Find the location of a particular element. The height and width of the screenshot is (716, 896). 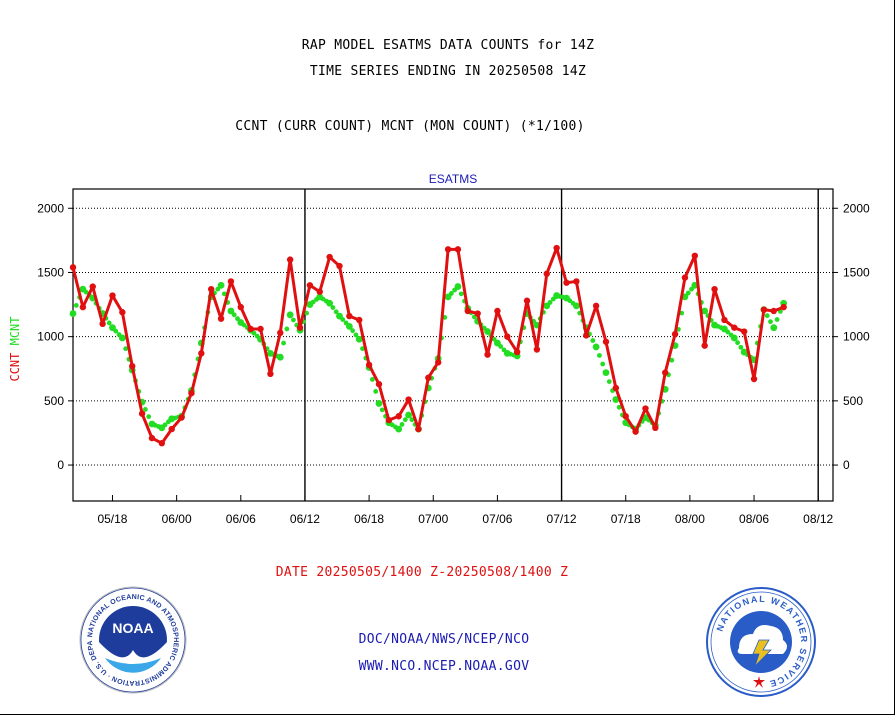

site-link: WWW.NCO.NCEP.NOAA.GOV is located at coordinates (444, 666).